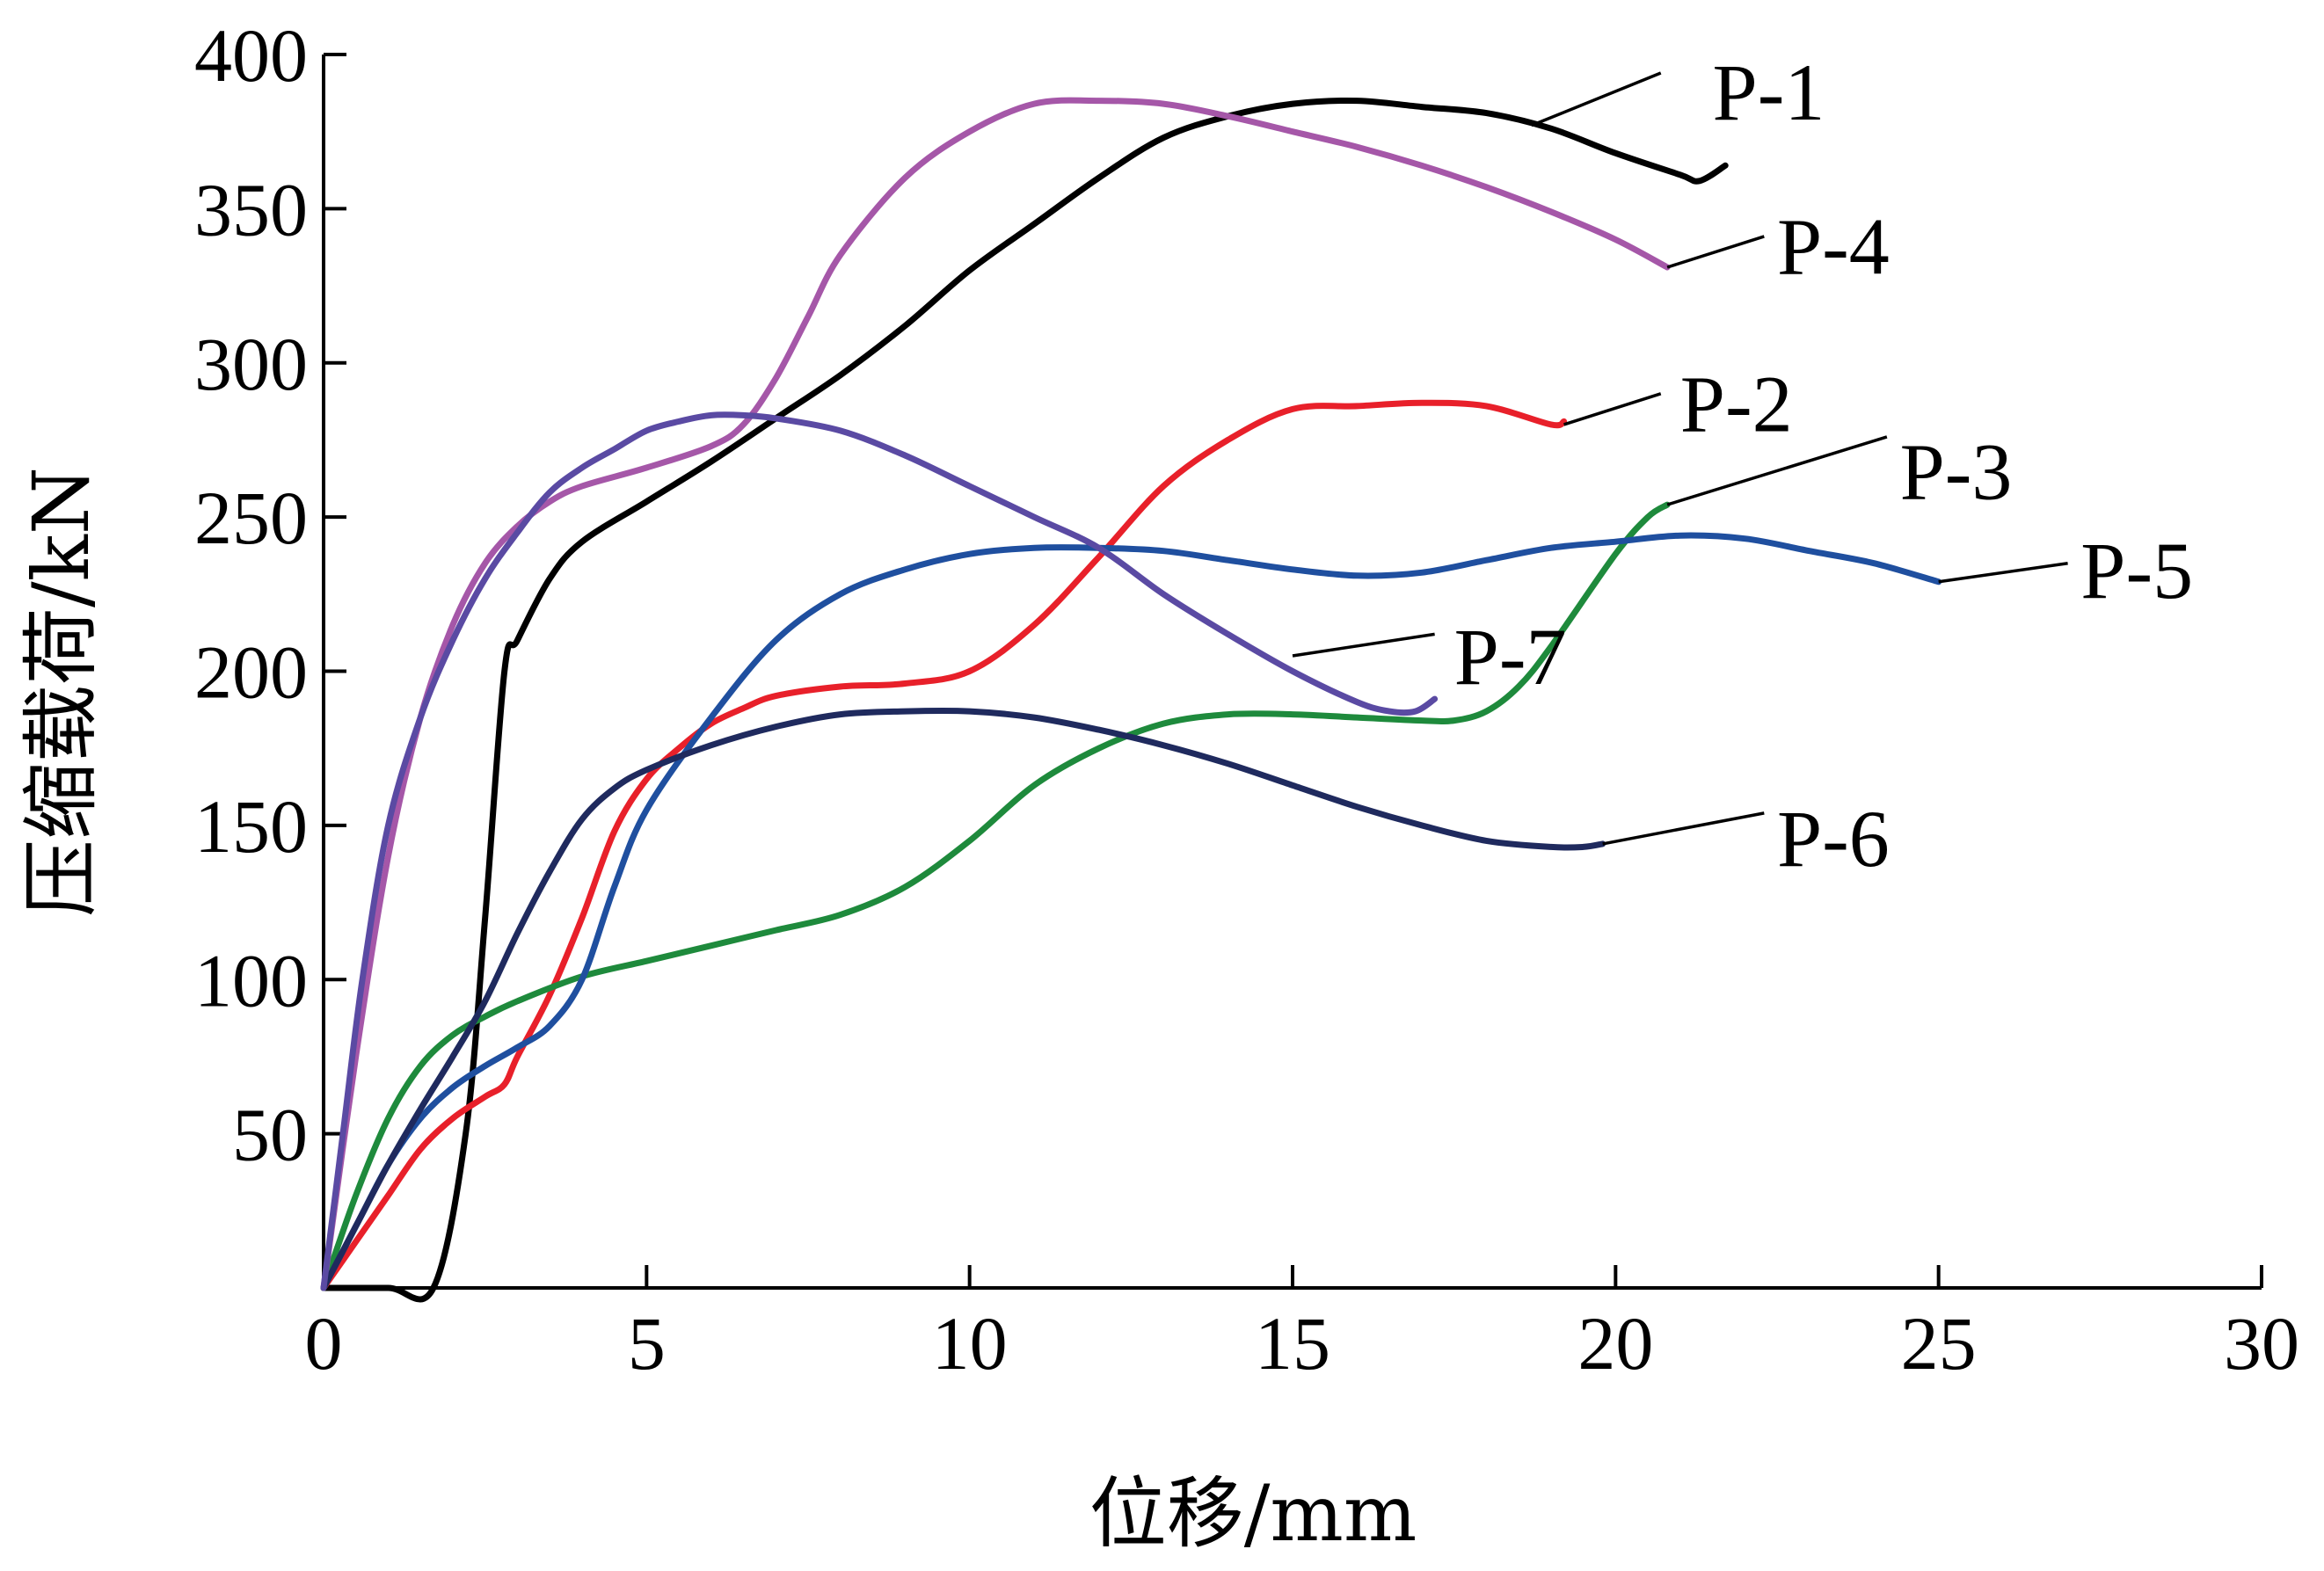 The width and height of the screenshot is (2324, 1571). What do you see at coordinates (1510, 657) in the screenshot?
I see `series-label-p-7: P-7` at bounding box center [1510, 657].